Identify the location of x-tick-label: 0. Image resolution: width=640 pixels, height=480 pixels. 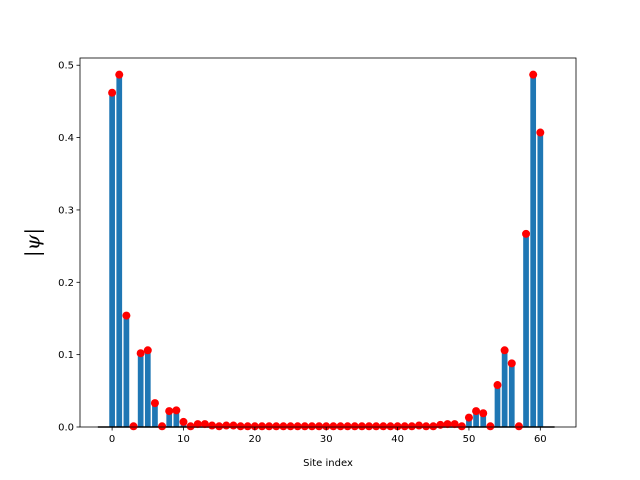
(112, 439).